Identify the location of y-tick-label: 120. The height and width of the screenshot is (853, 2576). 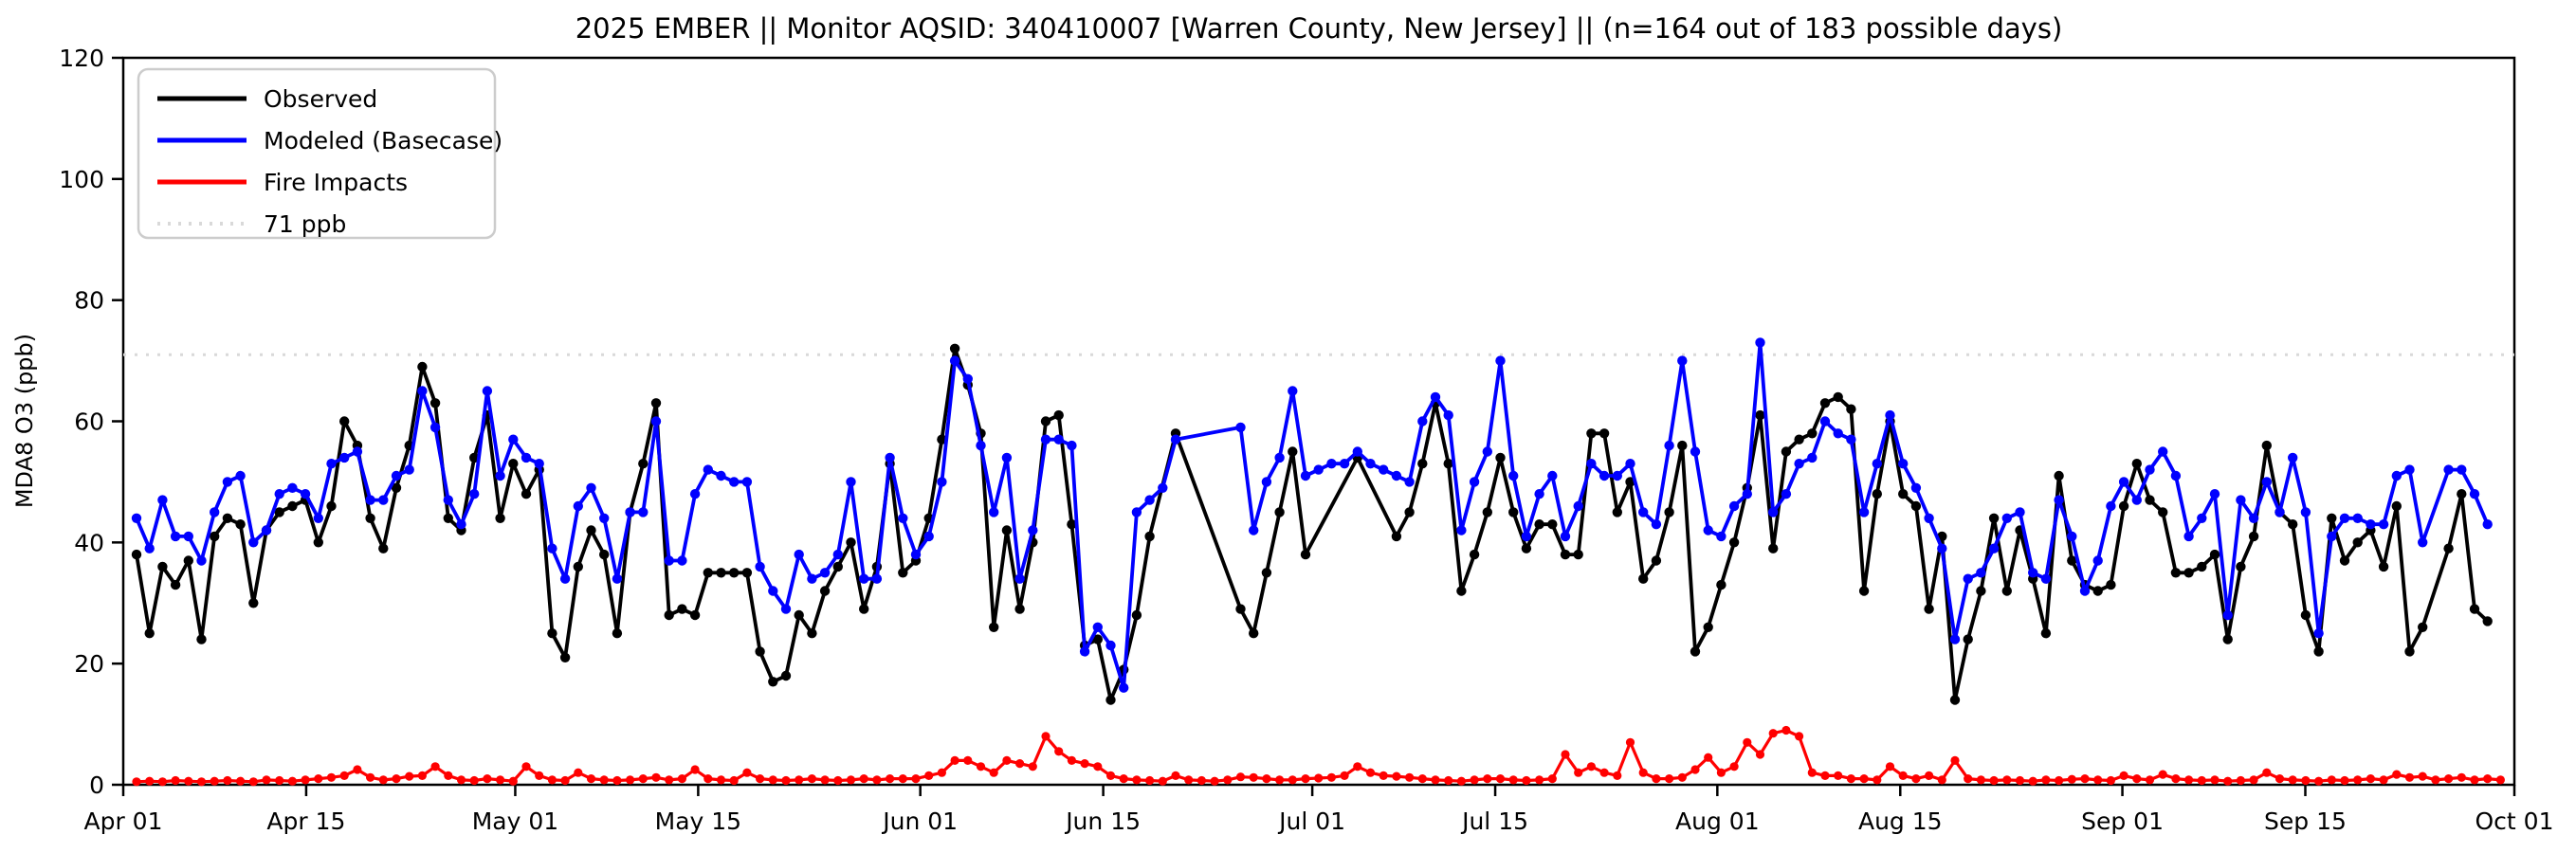
(81, 58).